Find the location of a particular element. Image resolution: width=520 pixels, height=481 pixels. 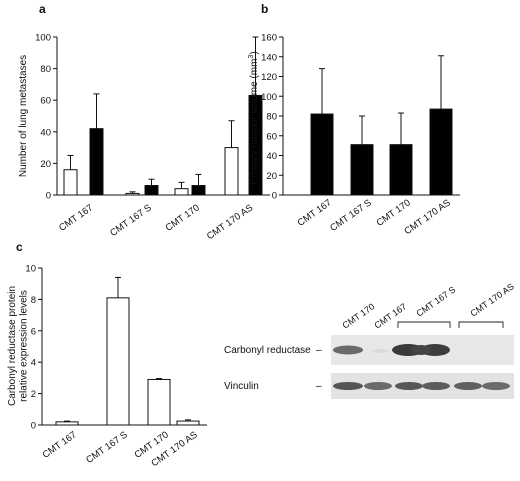

y-tick-label: 6 is located at coordinates (33, 331).